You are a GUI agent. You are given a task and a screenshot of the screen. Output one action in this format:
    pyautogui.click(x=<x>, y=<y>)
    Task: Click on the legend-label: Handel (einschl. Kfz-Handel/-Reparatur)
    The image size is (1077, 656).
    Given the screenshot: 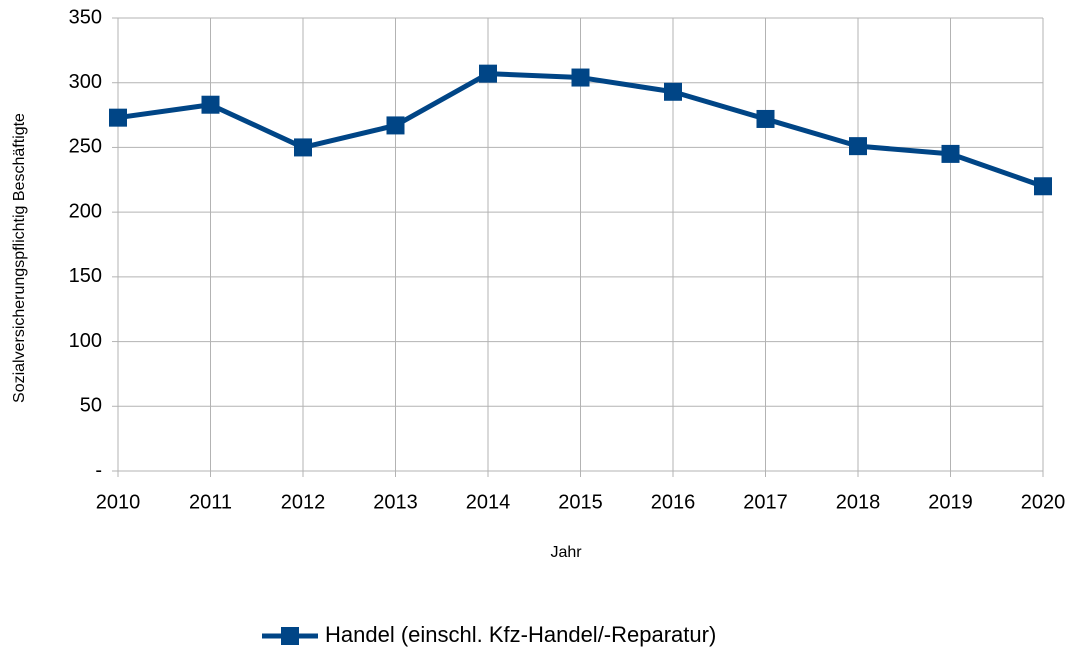 What is the action you would take?
    pyautogui.click(x=520, y=634)
    